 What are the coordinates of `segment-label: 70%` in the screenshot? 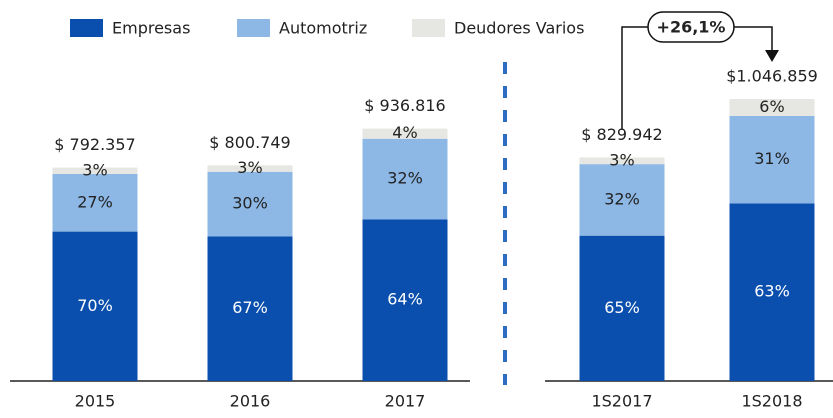 It's located at (95, 305).